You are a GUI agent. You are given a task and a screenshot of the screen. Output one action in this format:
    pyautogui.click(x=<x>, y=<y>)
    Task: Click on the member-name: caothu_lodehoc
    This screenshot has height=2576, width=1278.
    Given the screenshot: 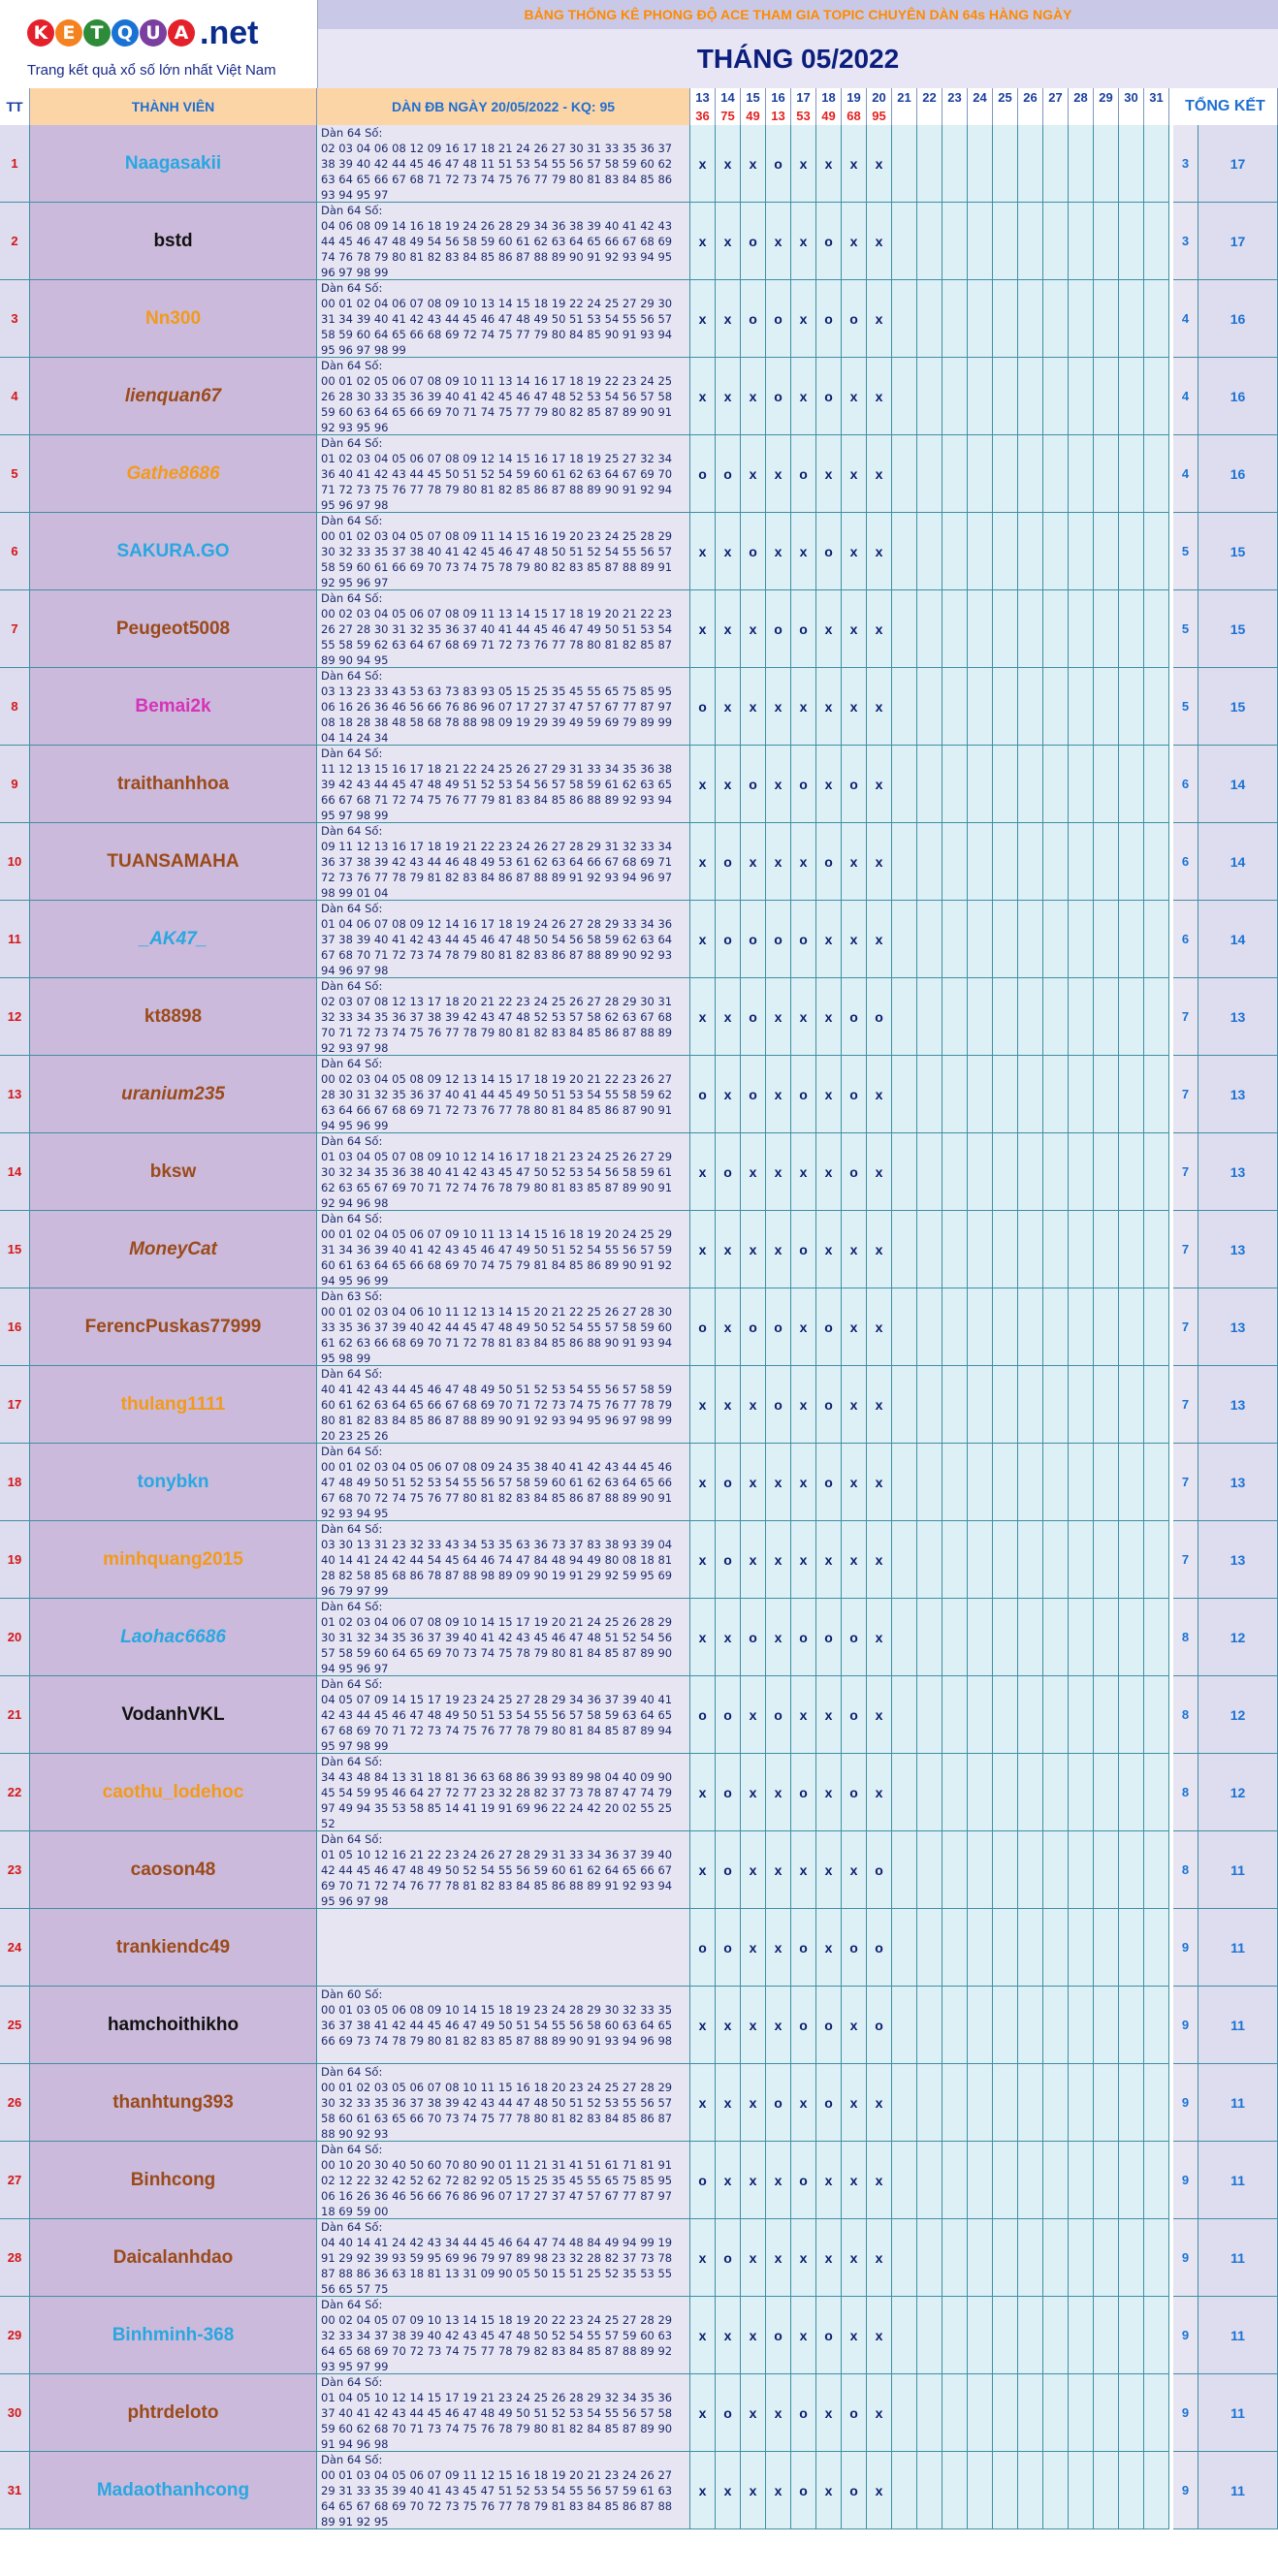 What is the action you would take?
    pyautogui.click(x=173, y=1793)
    